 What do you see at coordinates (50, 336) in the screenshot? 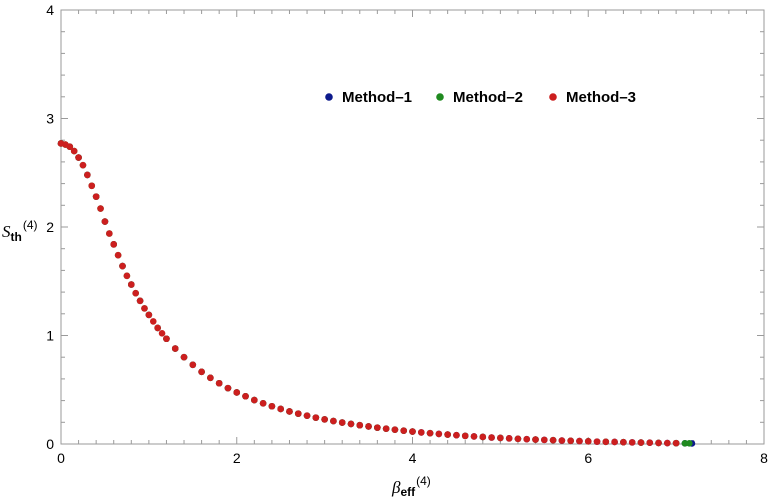
I see `y-tick-label: 1` at bounding box center [50, 336].